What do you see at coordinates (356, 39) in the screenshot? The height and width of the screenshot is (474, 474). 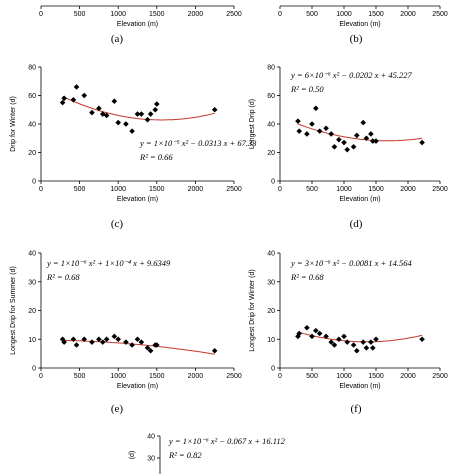 I see `panel-label: (b)` at bounding box center [356, 39].